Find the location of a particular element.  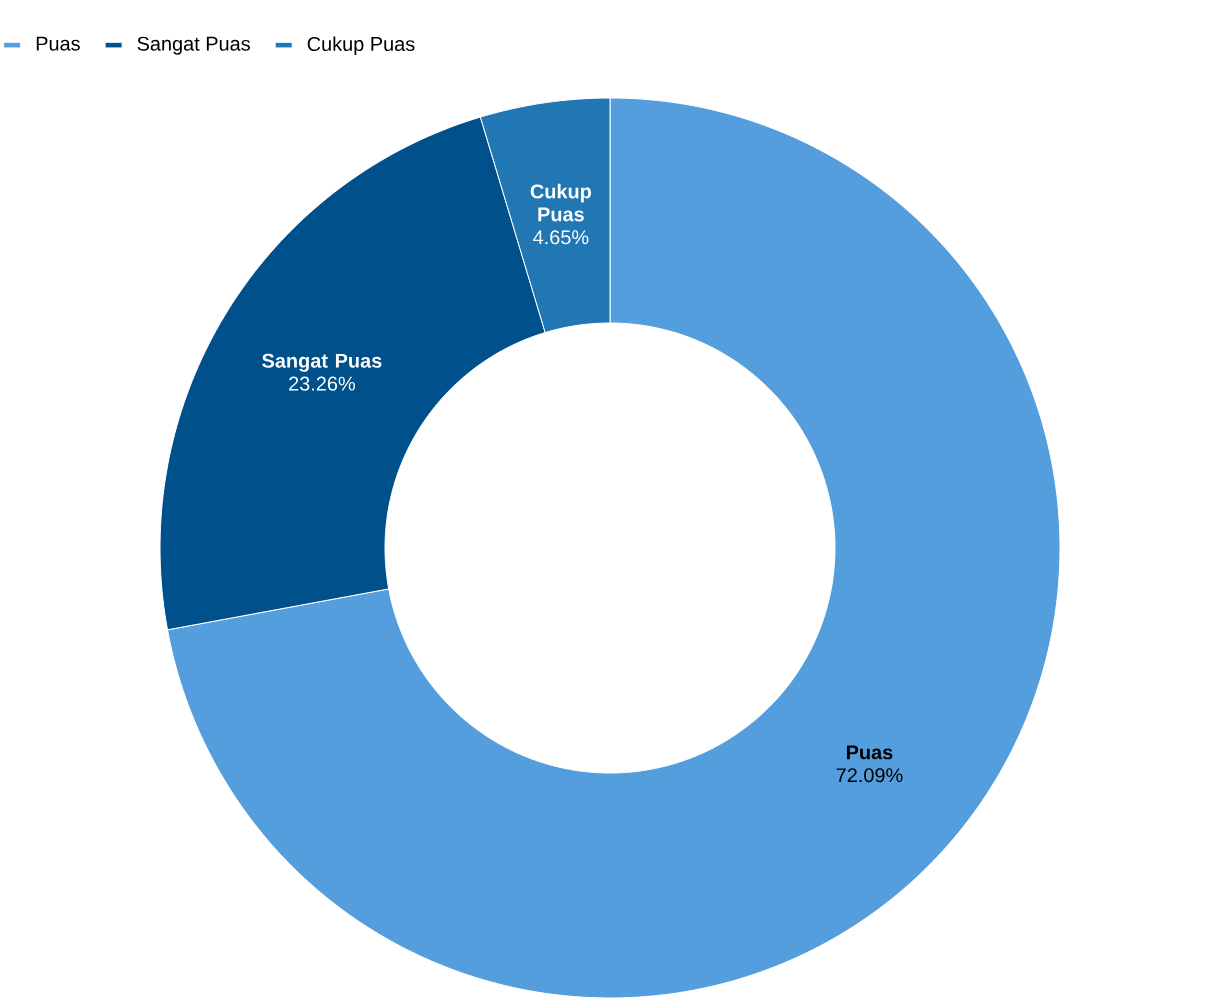

legend-label: Sangat Puas is located at coordinates (193, 45).